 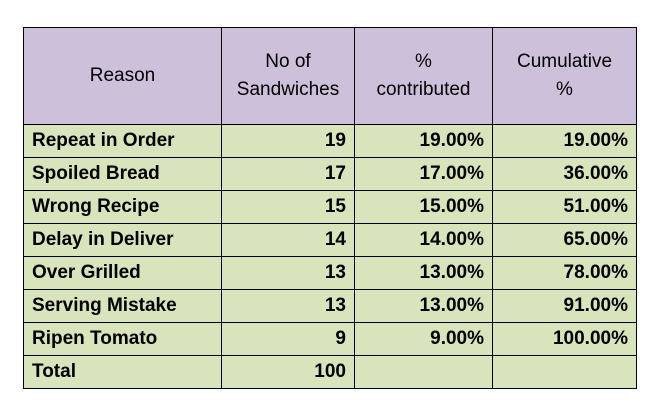 I want to click on reason-cell: Repeat in Order, so click(x=122, y=141).